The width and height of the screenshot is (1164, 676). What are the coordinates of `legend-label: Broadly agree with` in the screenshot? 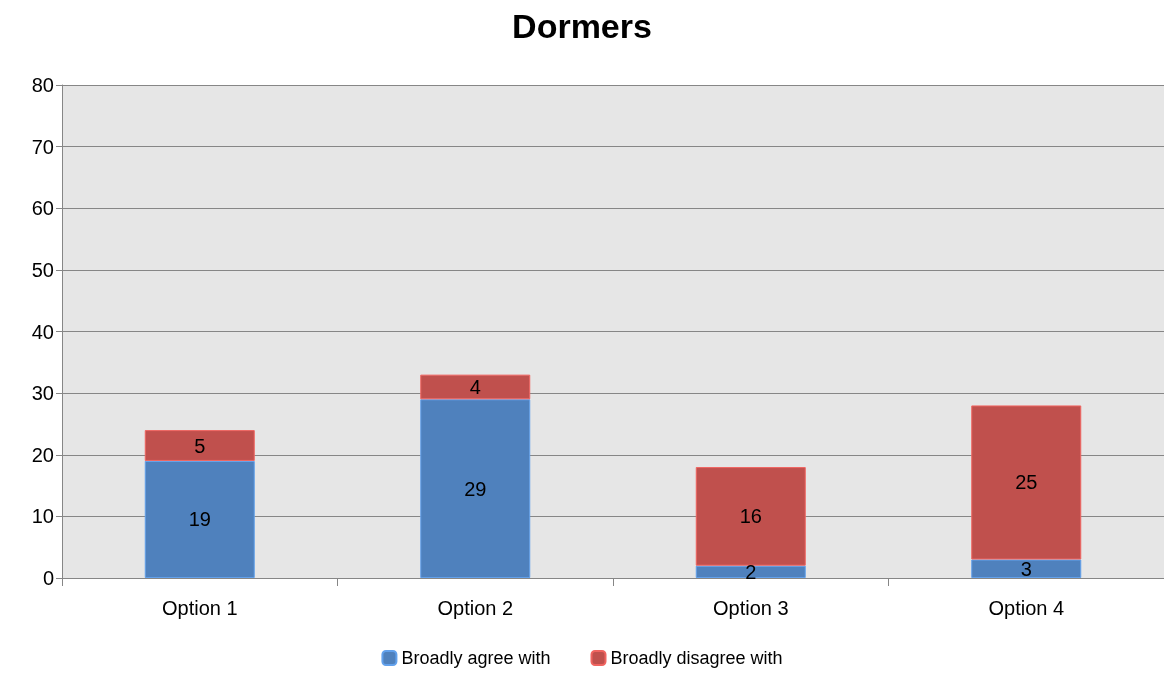 It's located at (476, 658).